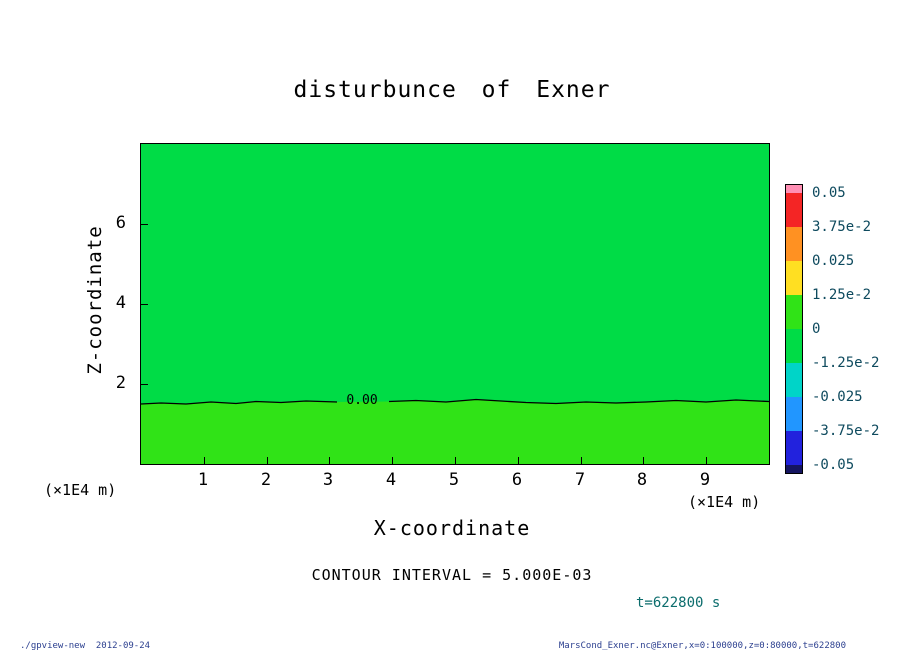  Describe the element at coordinates (846, 431) in the screenshot. I see `colorbar-label: -3.75e-2` at that location.